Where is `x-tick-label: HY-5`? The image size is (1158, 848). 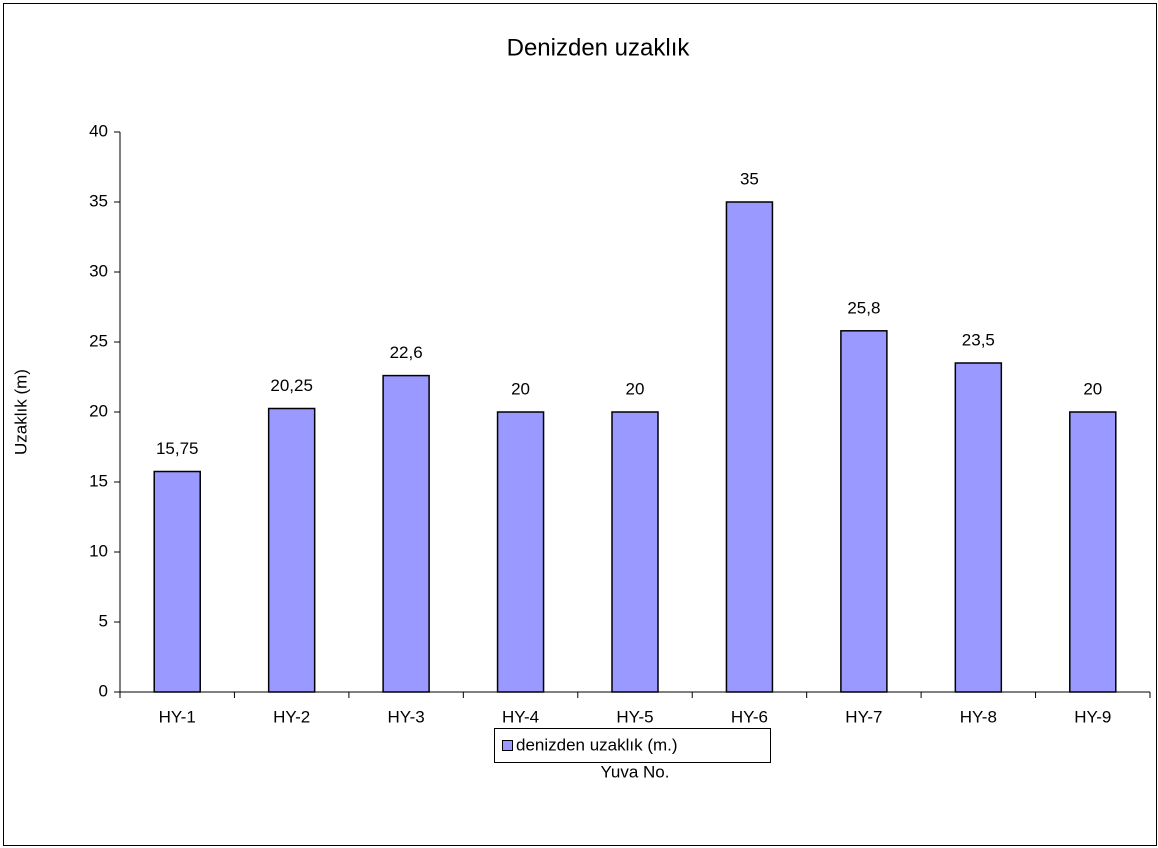 x-tick-label: HY-5 is located at coordinates (634, 716).